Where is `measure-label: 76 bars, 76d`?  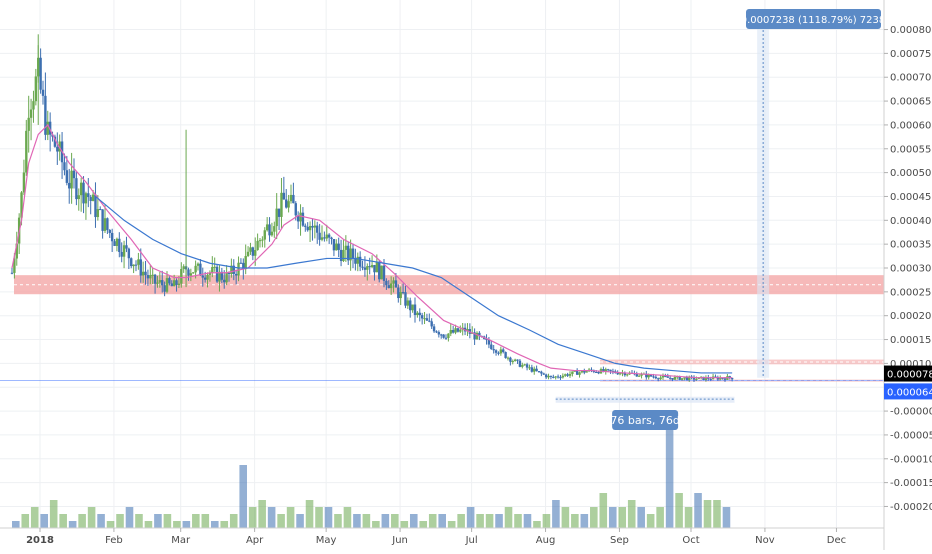 measure-label: 76 bars, 76d is located at coordinates (644, 420).